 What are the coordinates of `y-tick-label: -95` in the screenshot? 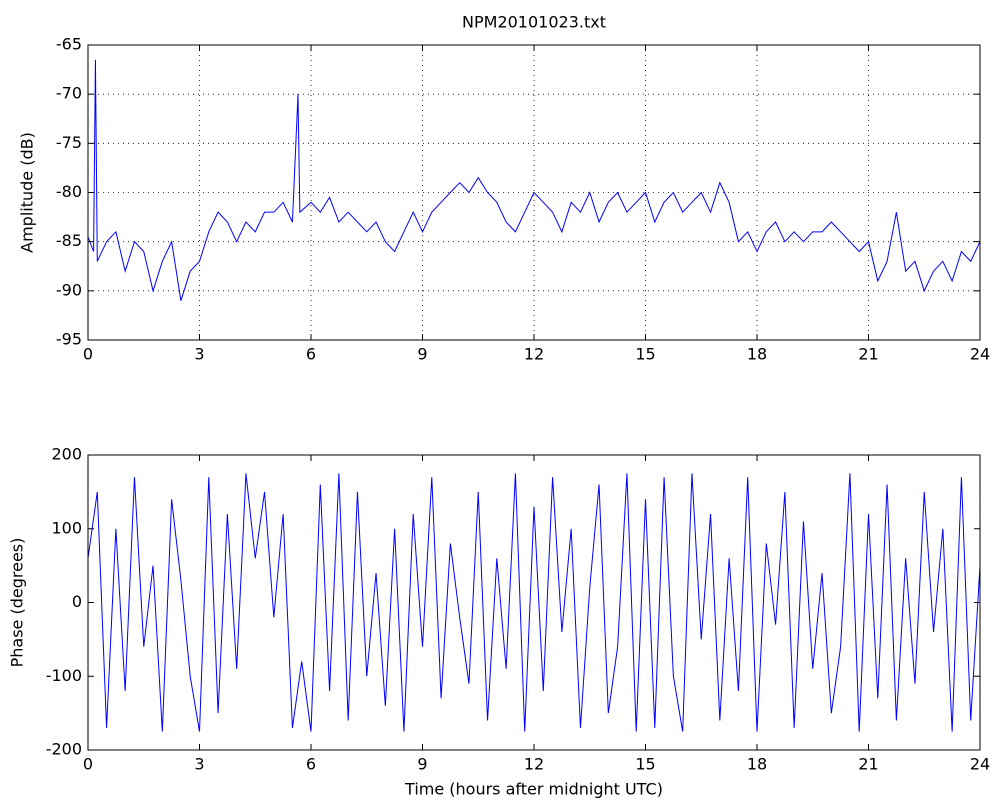 It's located at (69, 339).